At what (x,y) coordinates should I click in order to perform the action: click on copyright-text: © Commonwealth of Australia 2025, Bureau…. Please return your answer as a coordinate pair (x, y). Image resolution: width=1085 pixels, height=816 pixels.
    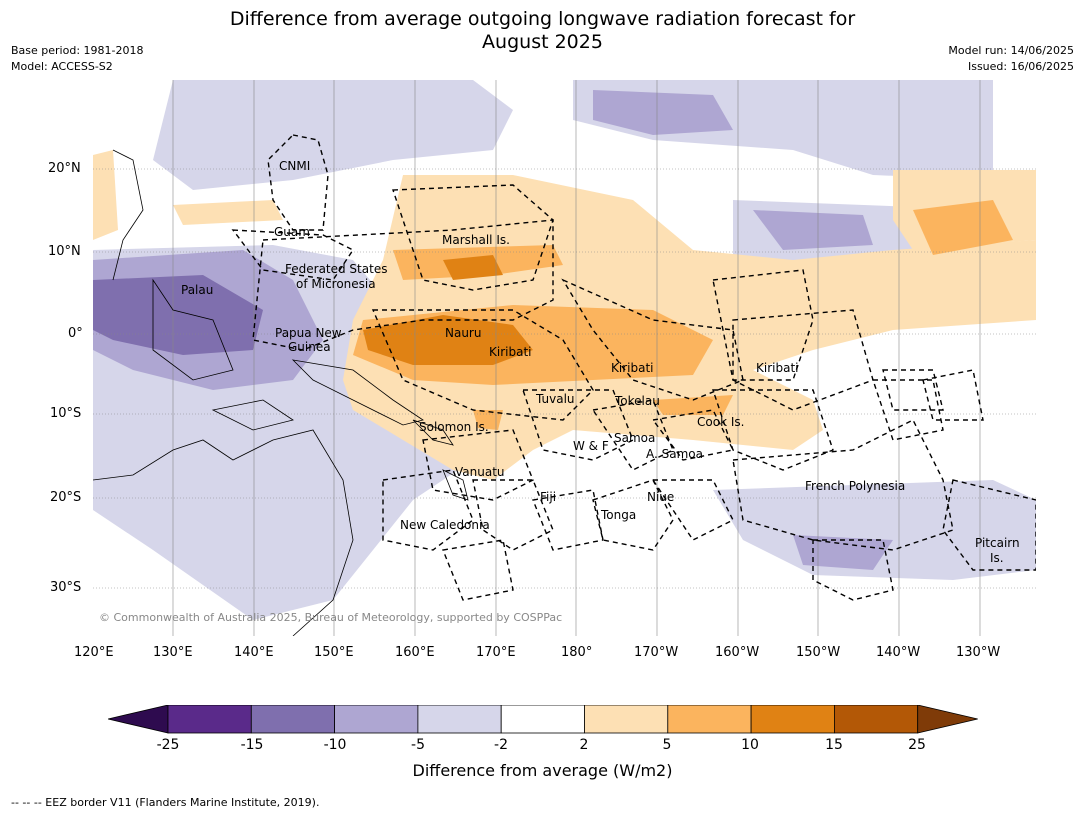
    Looking at the image, I should click on (330, 617).